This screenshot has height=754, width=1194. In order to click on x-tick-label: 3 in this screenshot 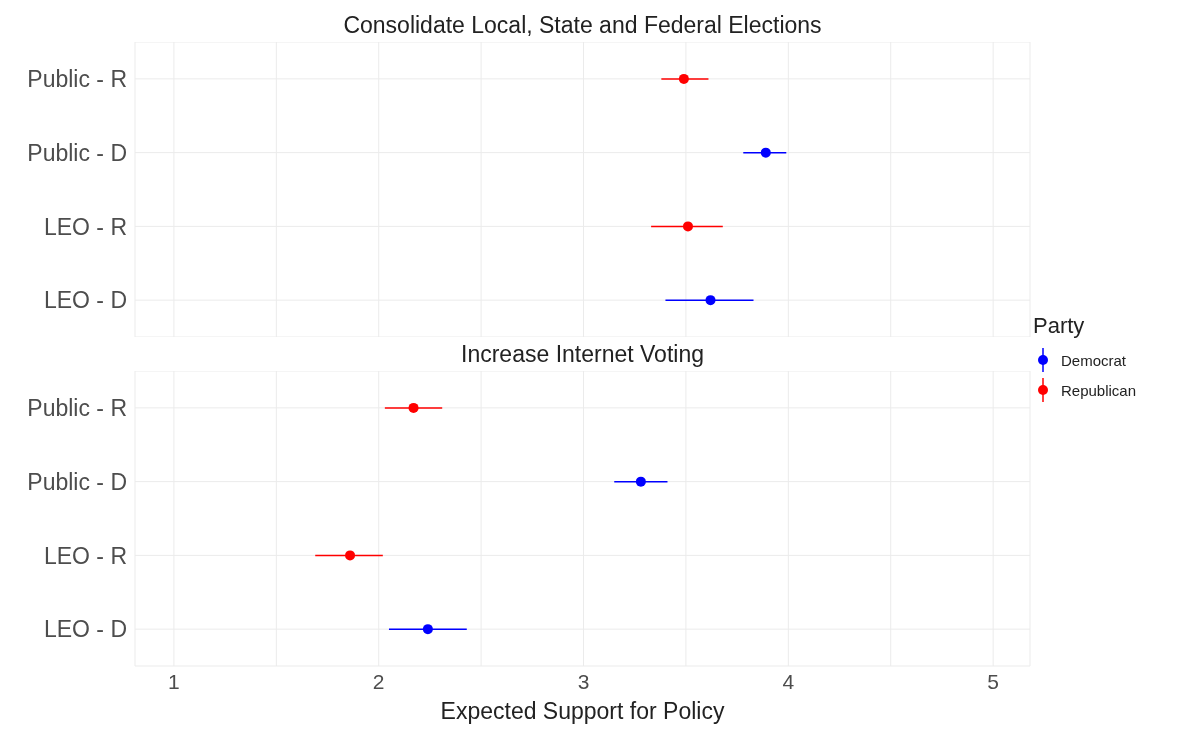, I will do `click(583, 681)`.